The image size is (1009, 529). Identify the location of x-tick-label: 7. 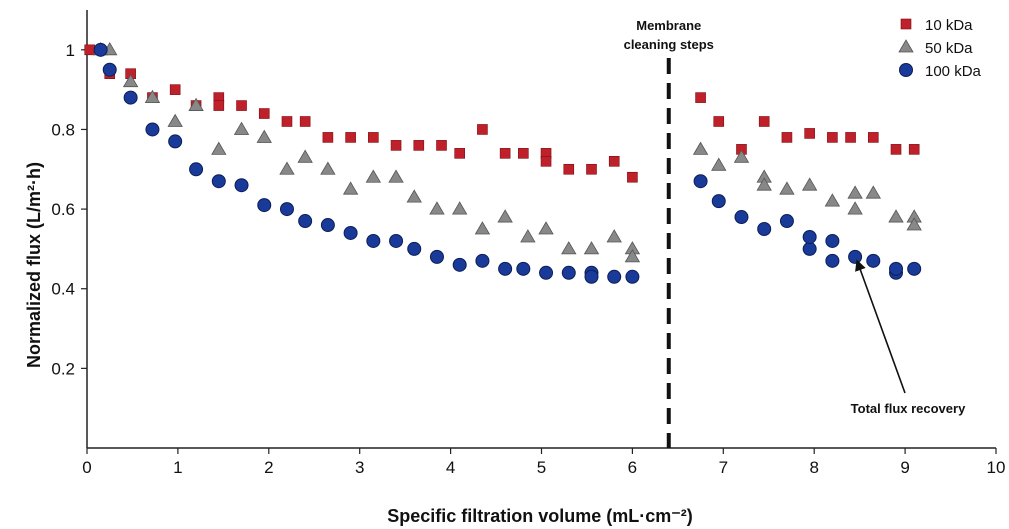
(723, 467).